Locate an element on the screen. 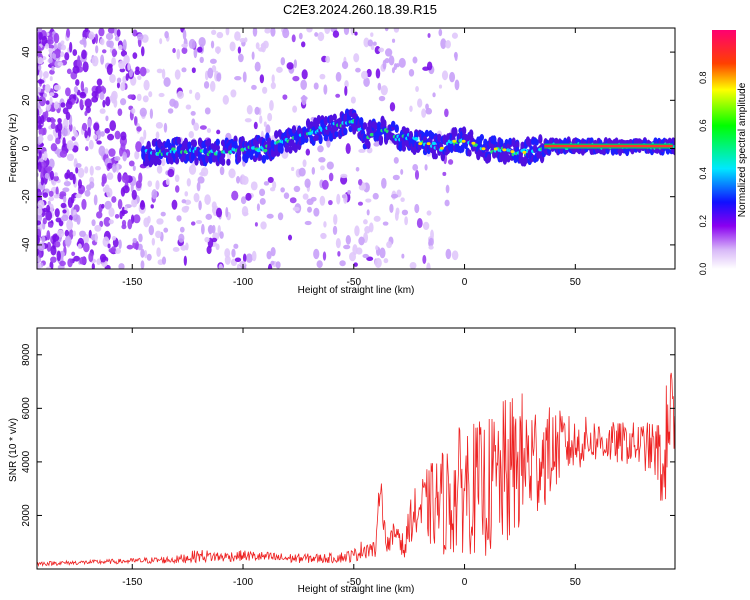  snr-y-label: SNR (10 * v/v) is located at coordinates (13, 450).